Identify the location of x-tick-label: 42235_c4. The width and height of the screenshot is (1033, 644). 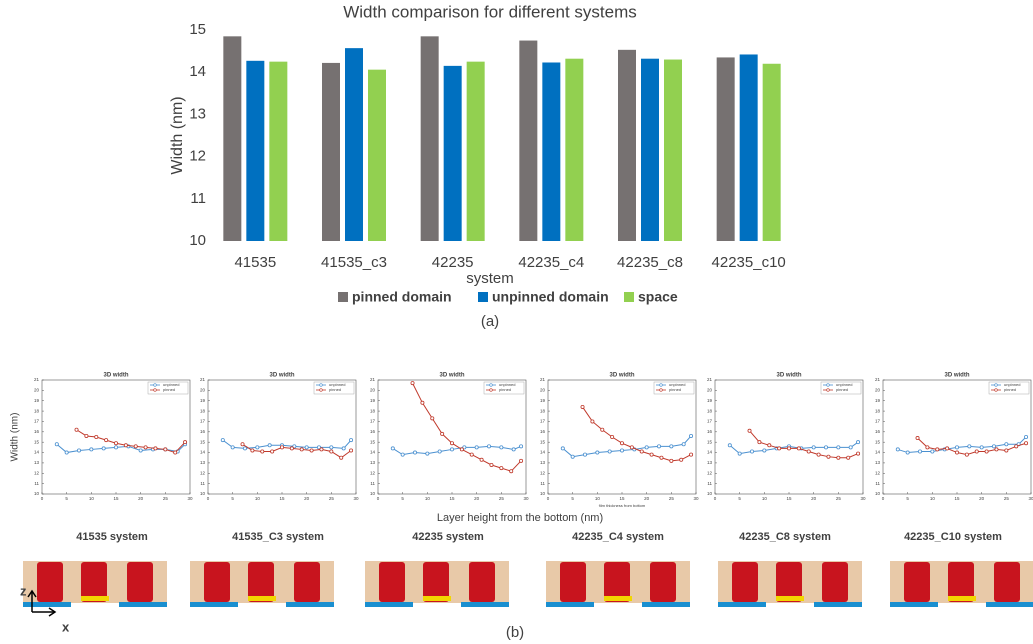
(551, 262).